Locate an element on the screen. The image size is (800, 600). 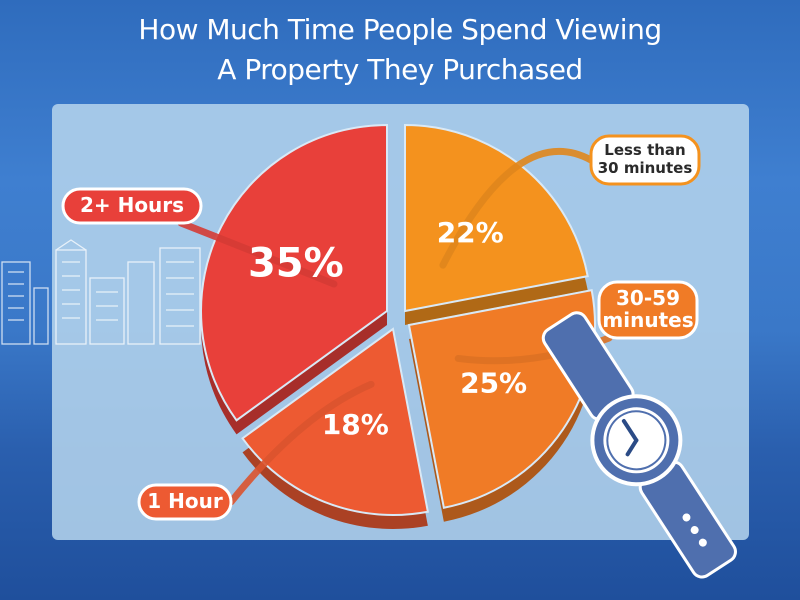
category-label-text: 1 Hour is located at coordinates (185, 501).